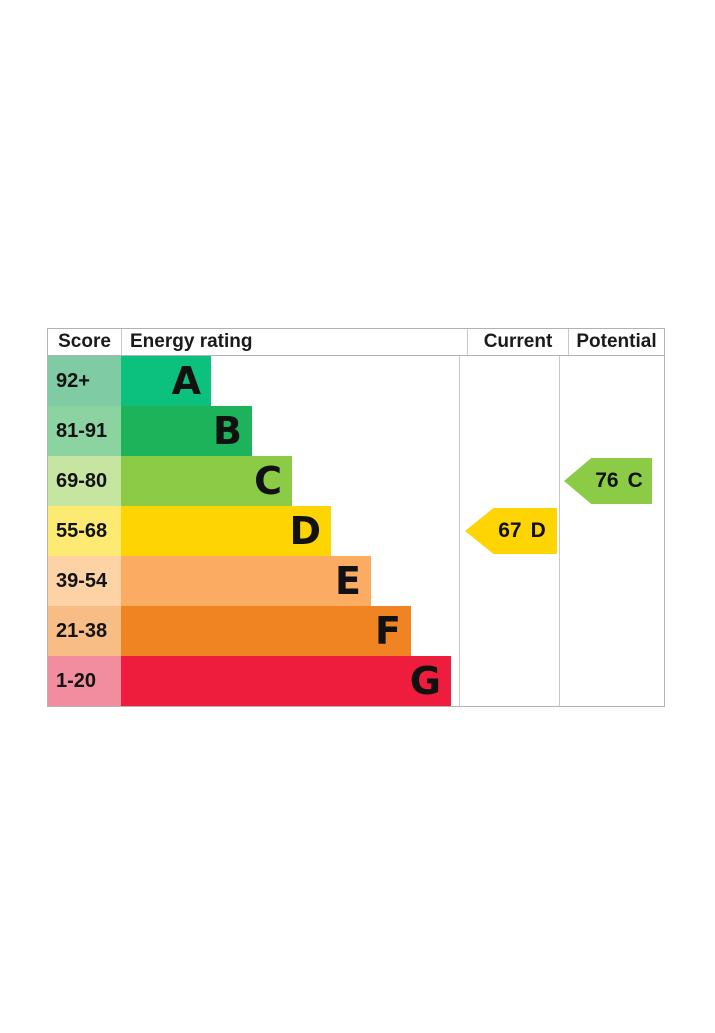  Describe the element at coordinates (518, 342) in the screenshot. I see `current-column-header: Current` at that location.